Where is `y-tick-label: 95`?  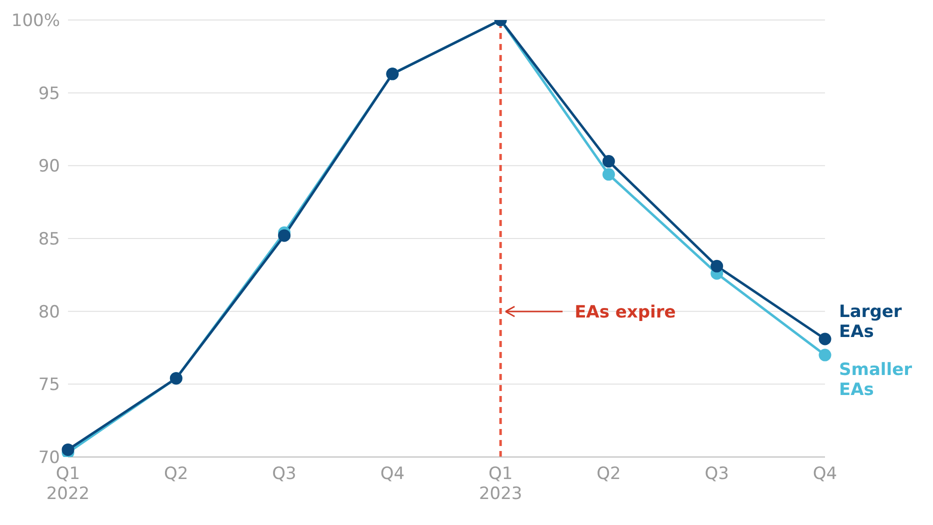
y-tick-label: 95 is located at coordinates (49, 94).